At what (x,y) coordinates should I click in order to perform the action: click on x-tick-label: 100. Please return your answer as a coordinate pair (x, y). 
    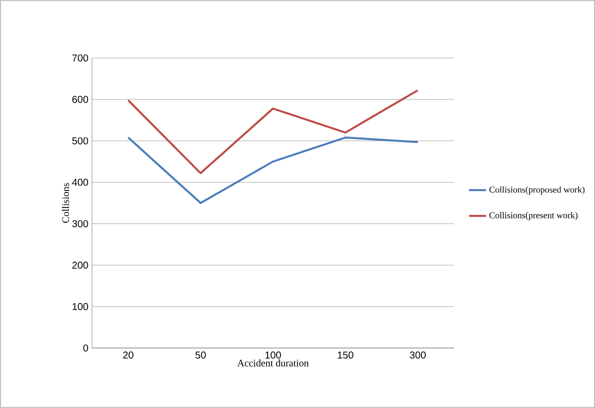
    Looking at the image, I should click on (273, 355).